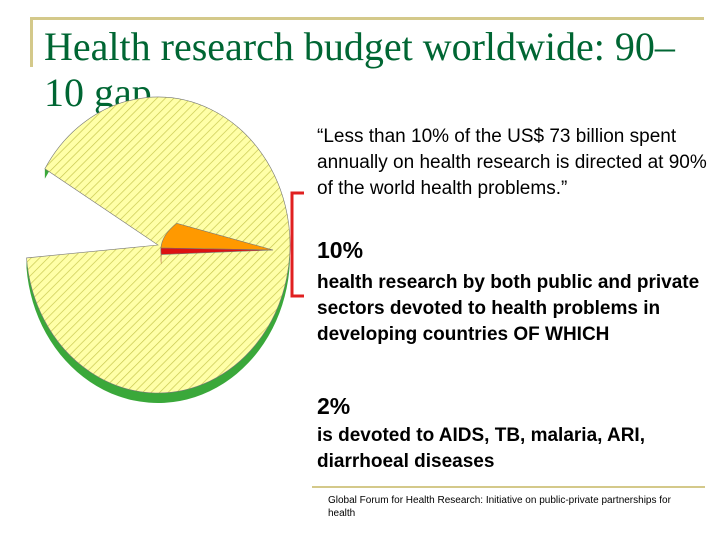  What do you see at coordinates (508, 487) in the screenshot?
I see `source-rule` at bounding box center [508, 487].